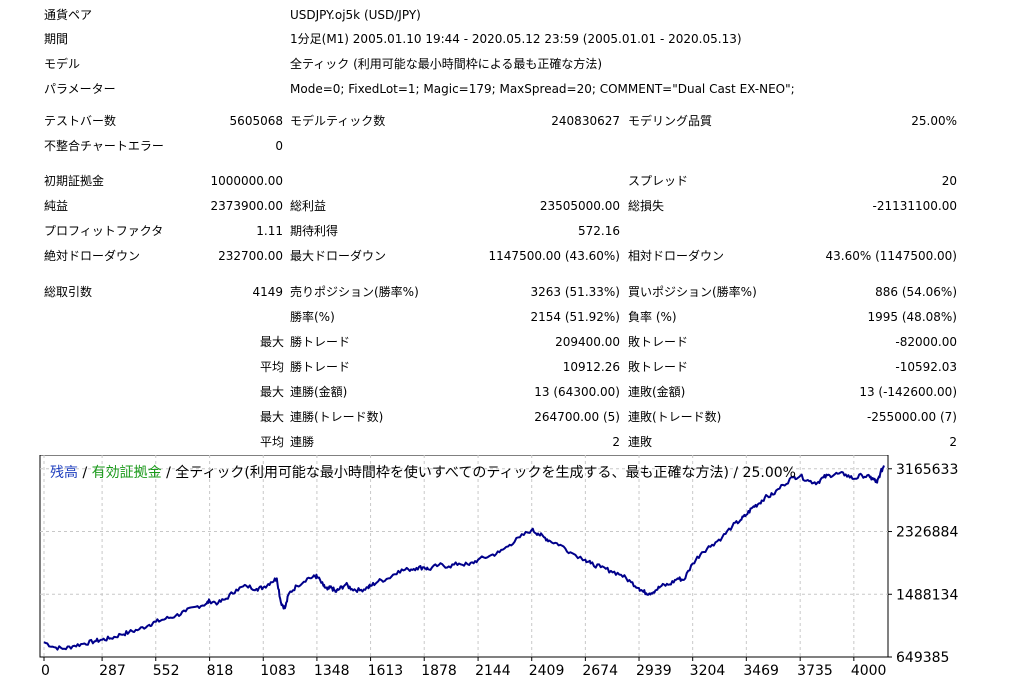 Image resolution: width=1012 pixels, height=686 pixels. What do you see at coordinates (250, 256) in the screenshot?
I see `absolute-drawdown-value: 232700.00` at bounding box center [250, 256].